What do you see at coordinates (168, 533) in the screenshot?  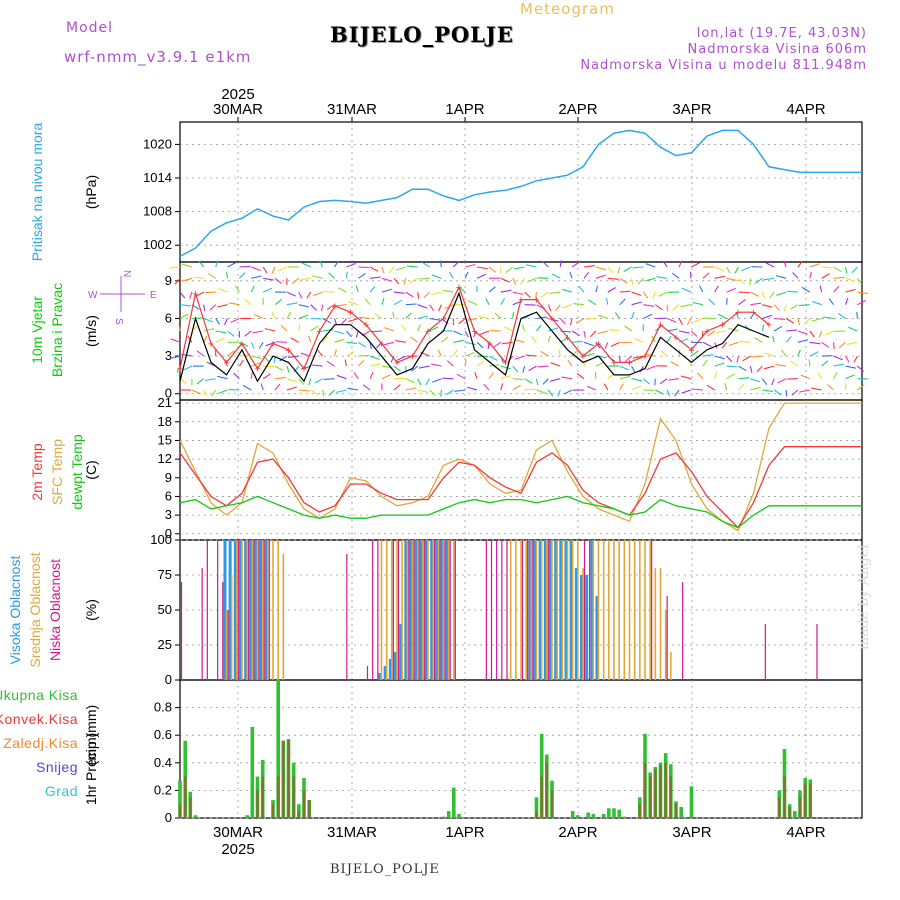 I see `y-tick-label: 0` at bounding box center [168, 533].